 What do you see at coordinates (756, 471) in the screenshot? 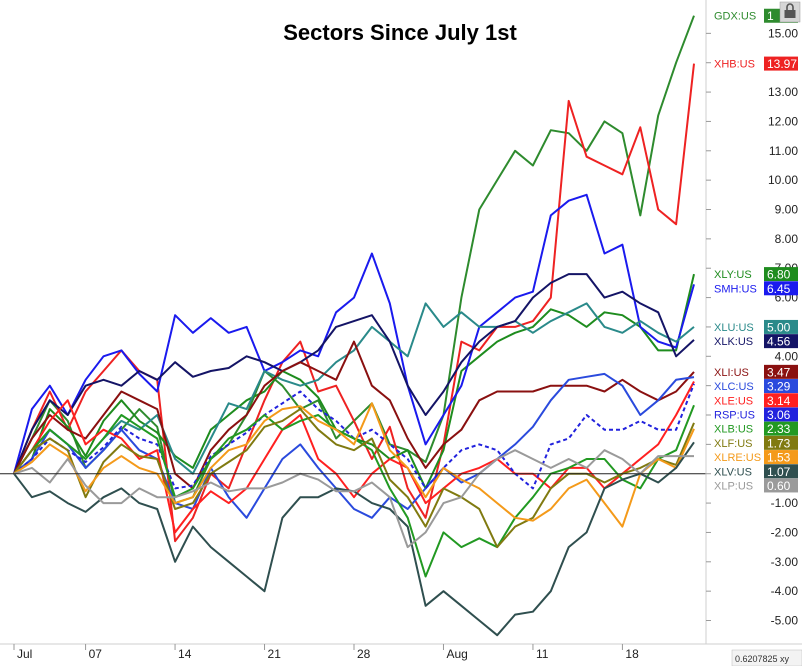
I see `series-end-label: XLV:US 1.07` at bounding box center [756, 471].